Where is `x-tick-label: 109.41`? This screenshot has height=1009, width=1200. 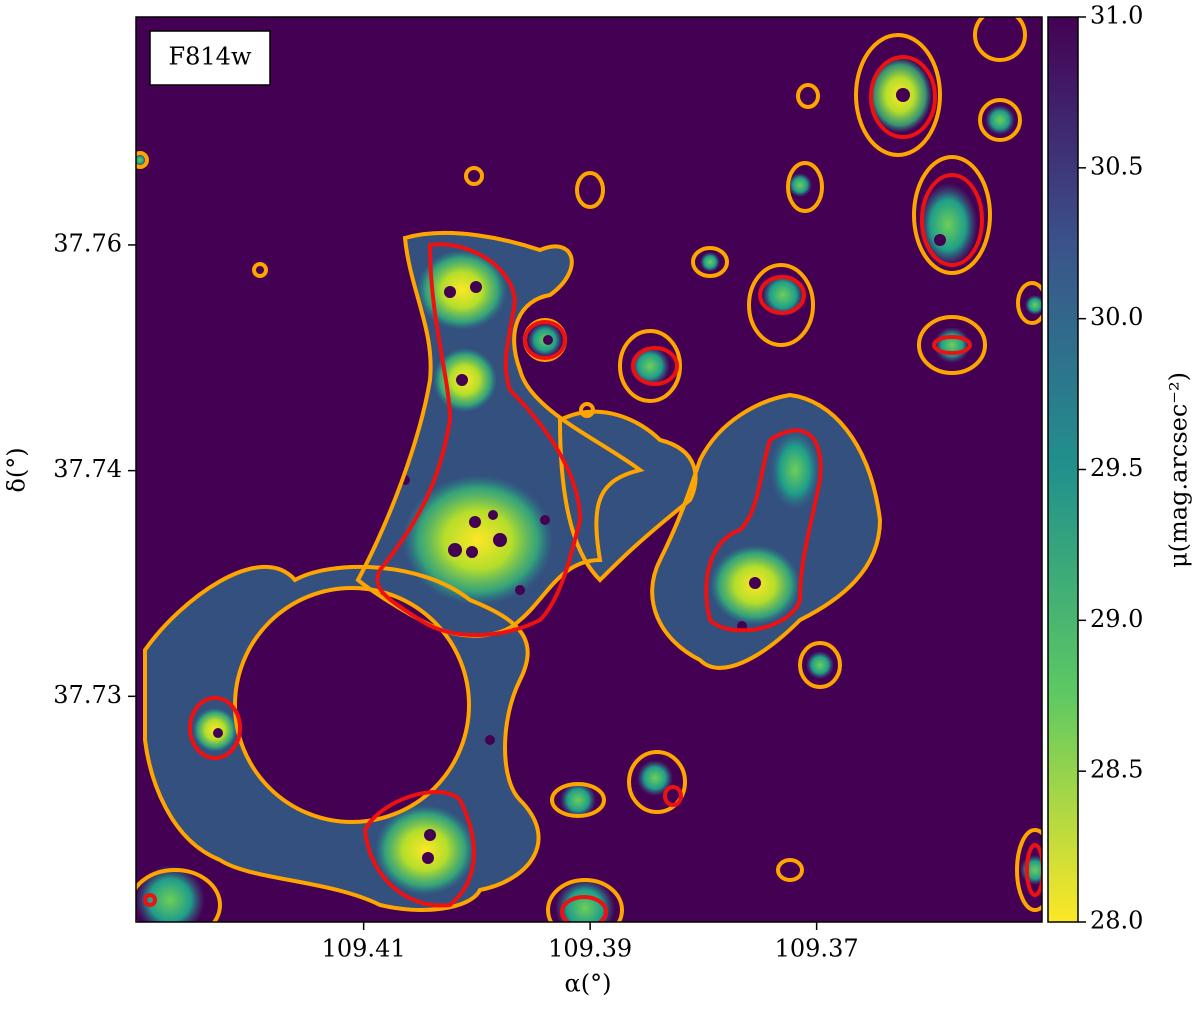 x-tick-label: 109.41 is located at coordinates (364, 949).